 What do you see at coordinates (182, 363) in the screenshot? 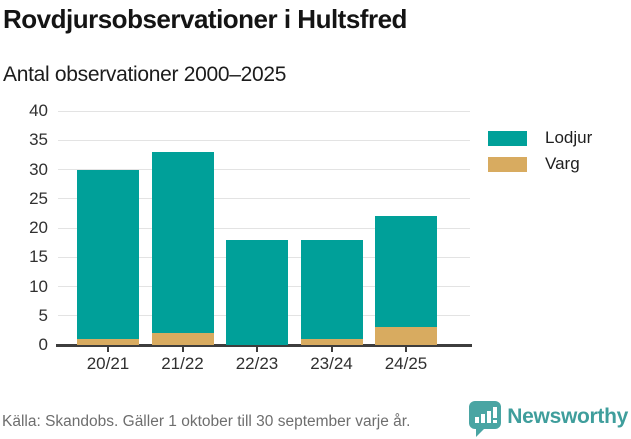
I see `x-tick-label: 21/22` at bounding box center [182, 363].